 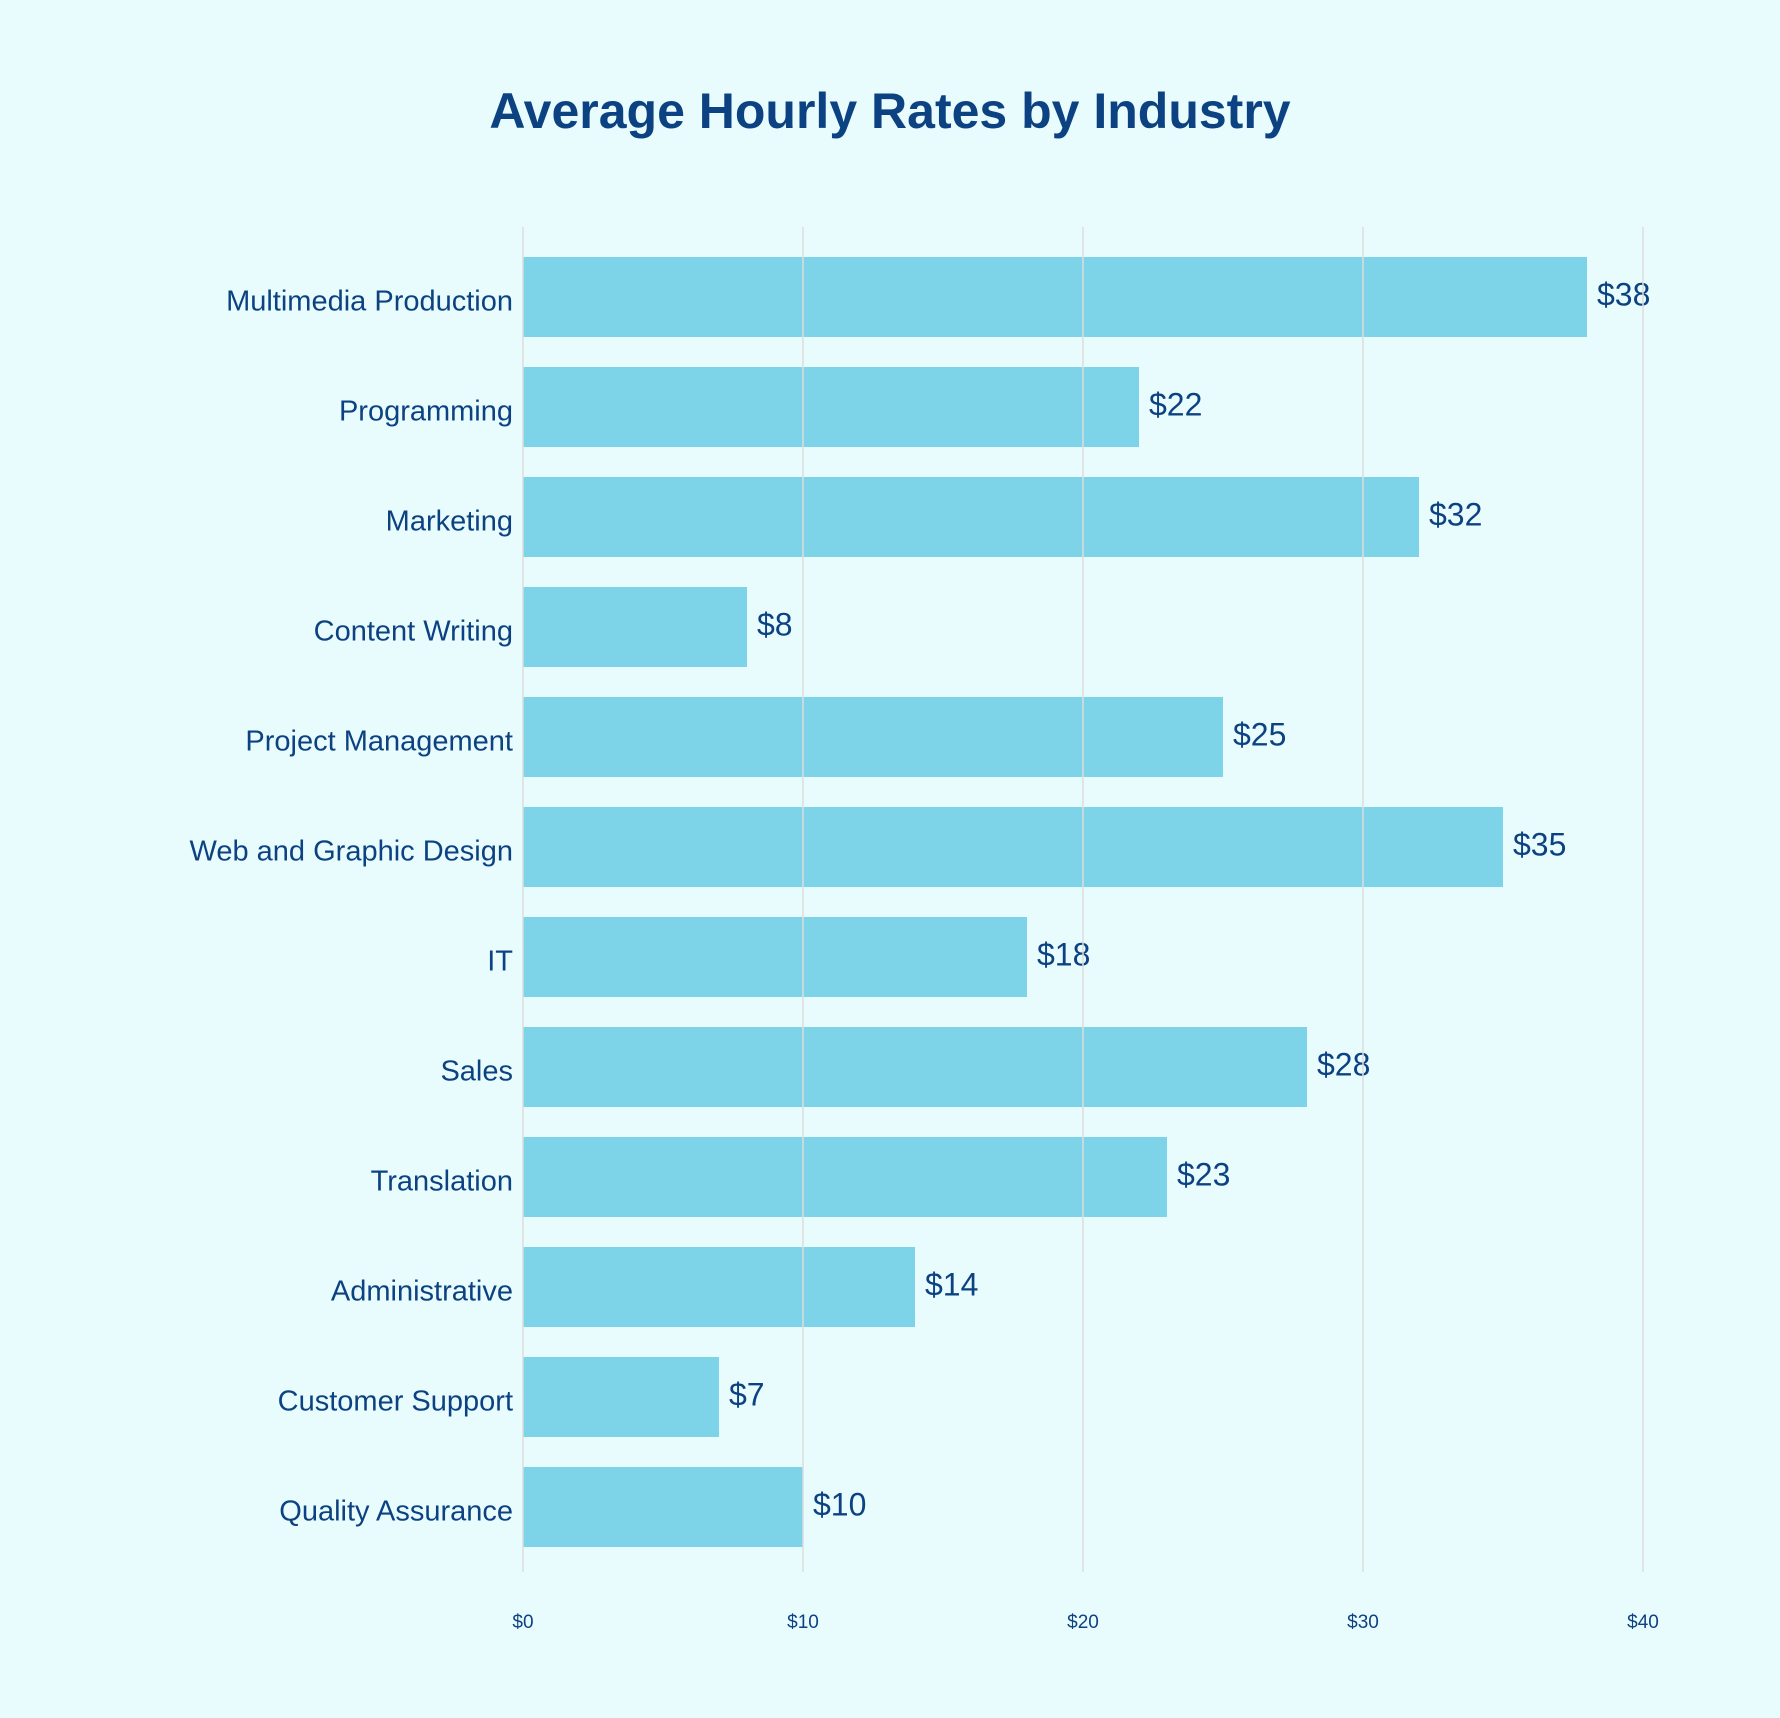 I want to click on y-tick-label: Multimedia Production, so click(x=369, y=302).